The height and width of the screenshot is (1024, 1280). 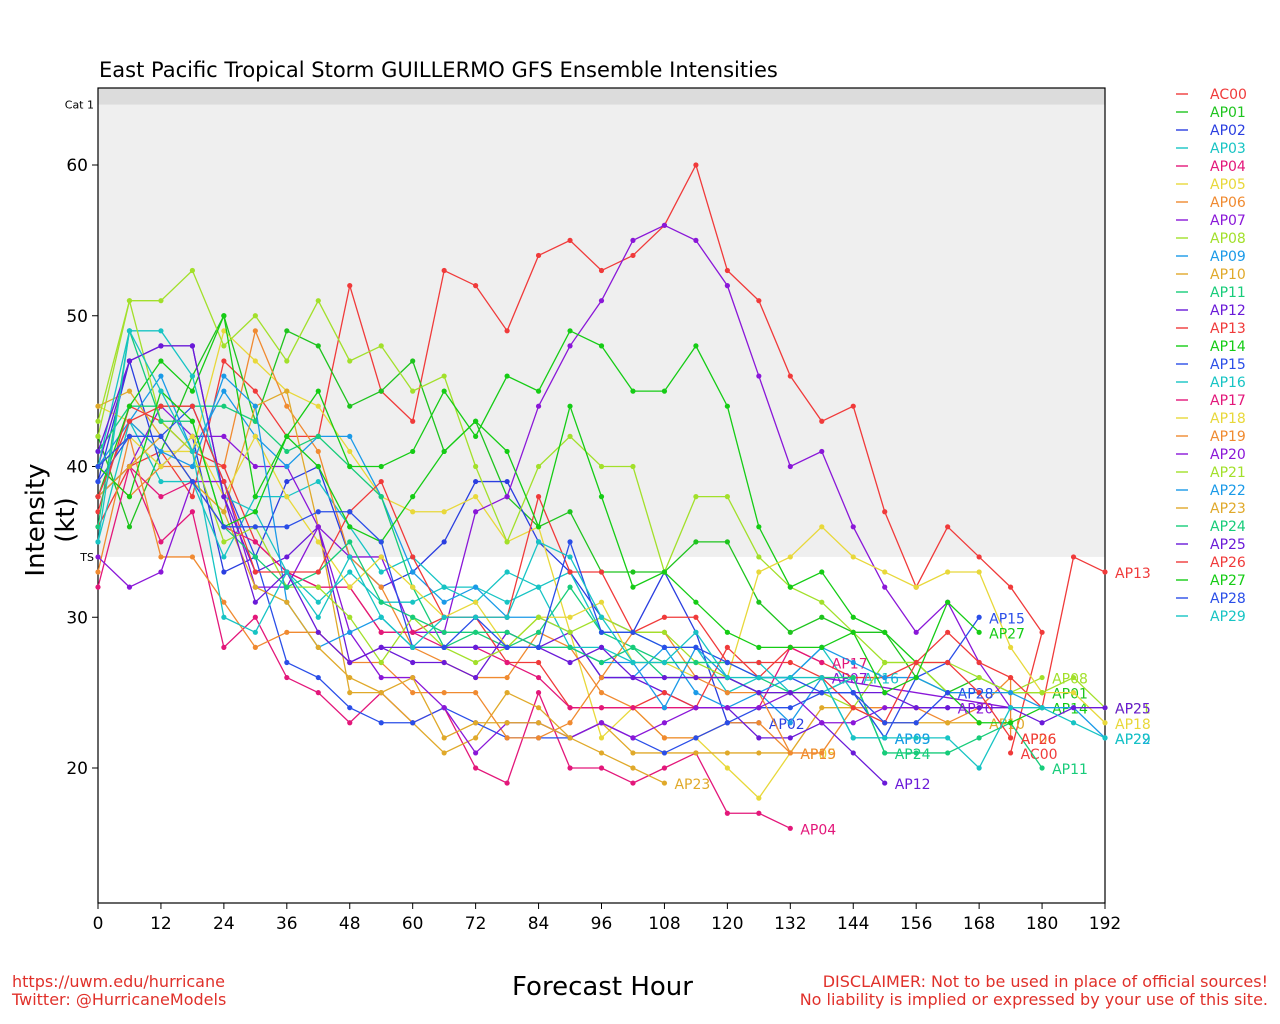 I want to click on end-label: AP21, so click(x=1133, y=710).